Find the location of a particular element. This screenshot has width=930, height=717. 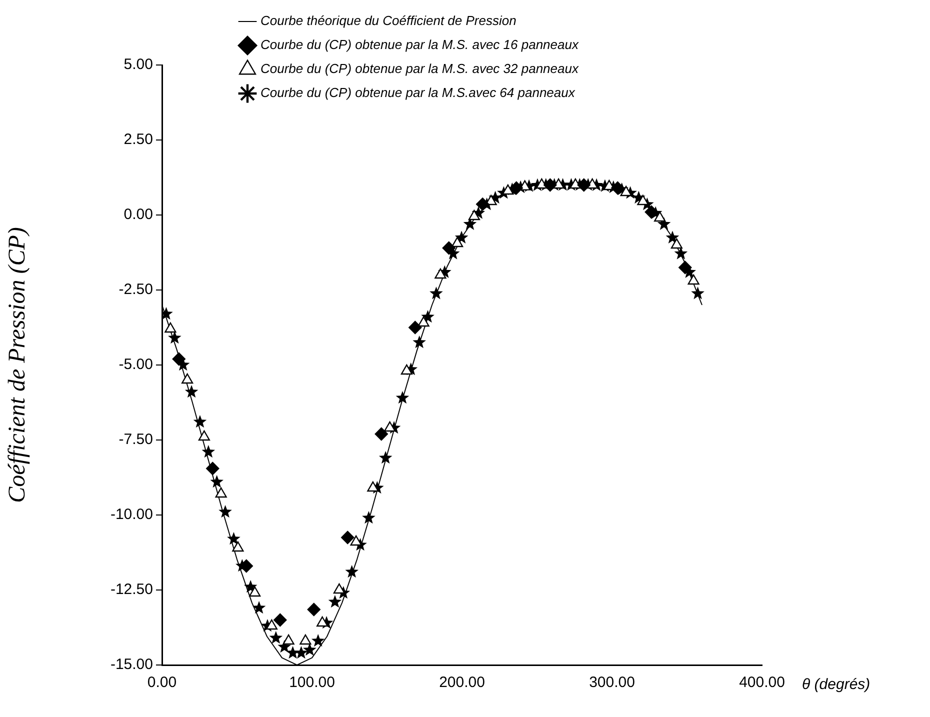

x-tick-label: 400.00 is located at coordinates (762, 683).